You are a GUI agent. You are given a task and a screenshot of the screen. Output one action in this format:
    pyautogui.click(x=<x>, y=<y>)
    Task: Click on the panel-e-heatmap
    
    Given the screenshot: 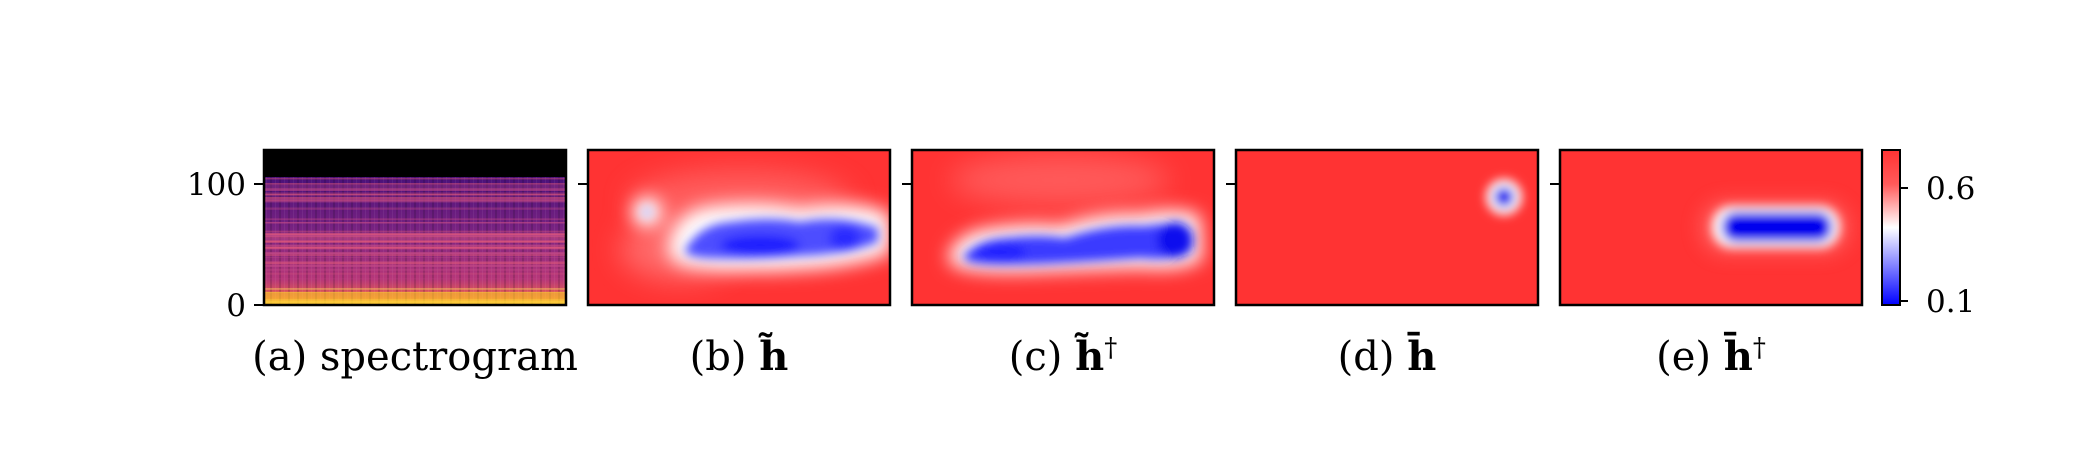 What is the action you would take?
    pyautogui.click(x=1711, y=227)
    